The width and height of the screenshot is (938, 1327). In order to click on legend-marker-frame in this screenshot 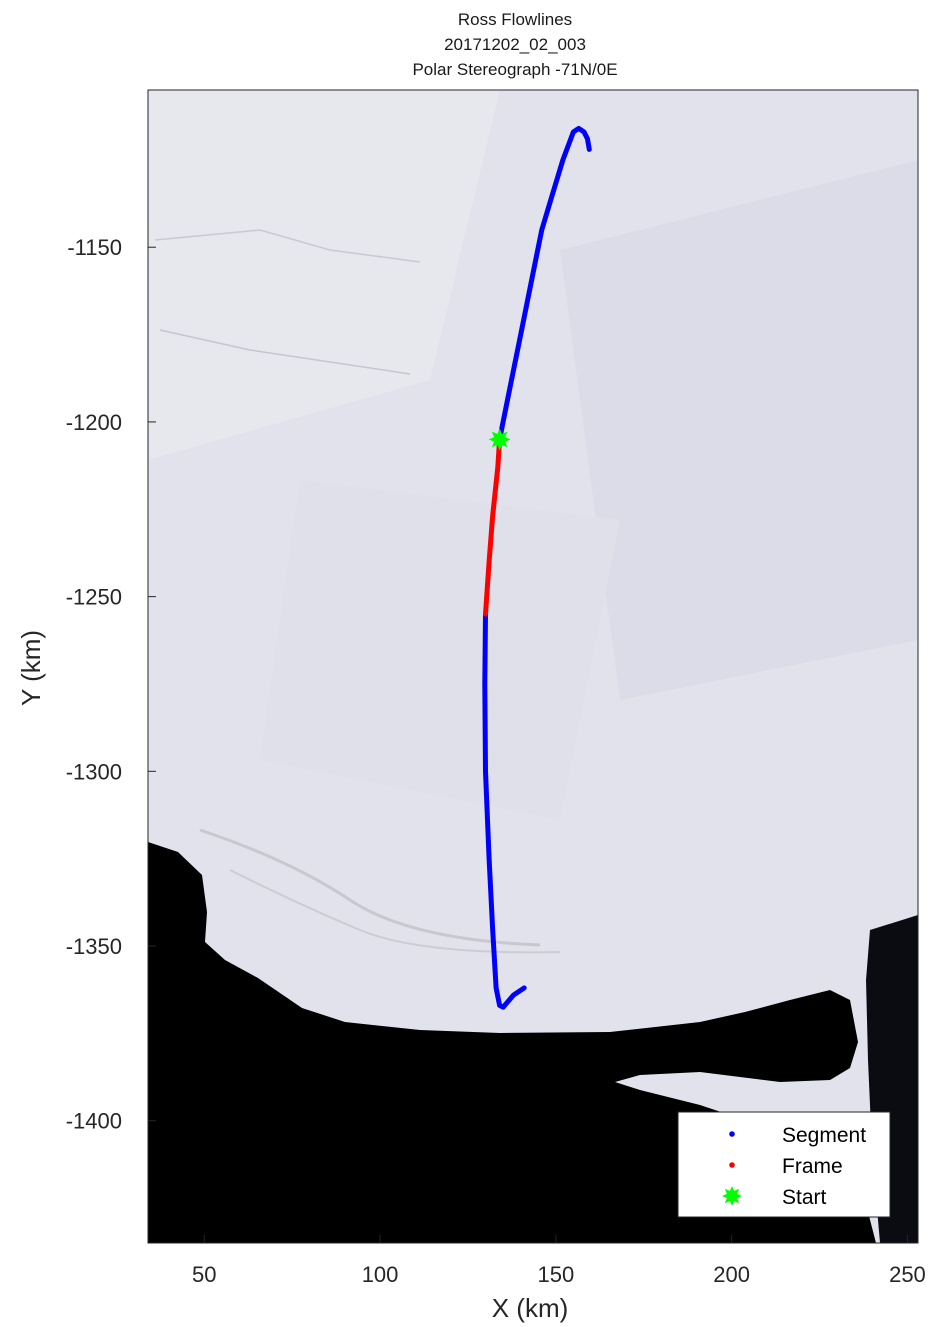, I will do `click(732, 1165)`.